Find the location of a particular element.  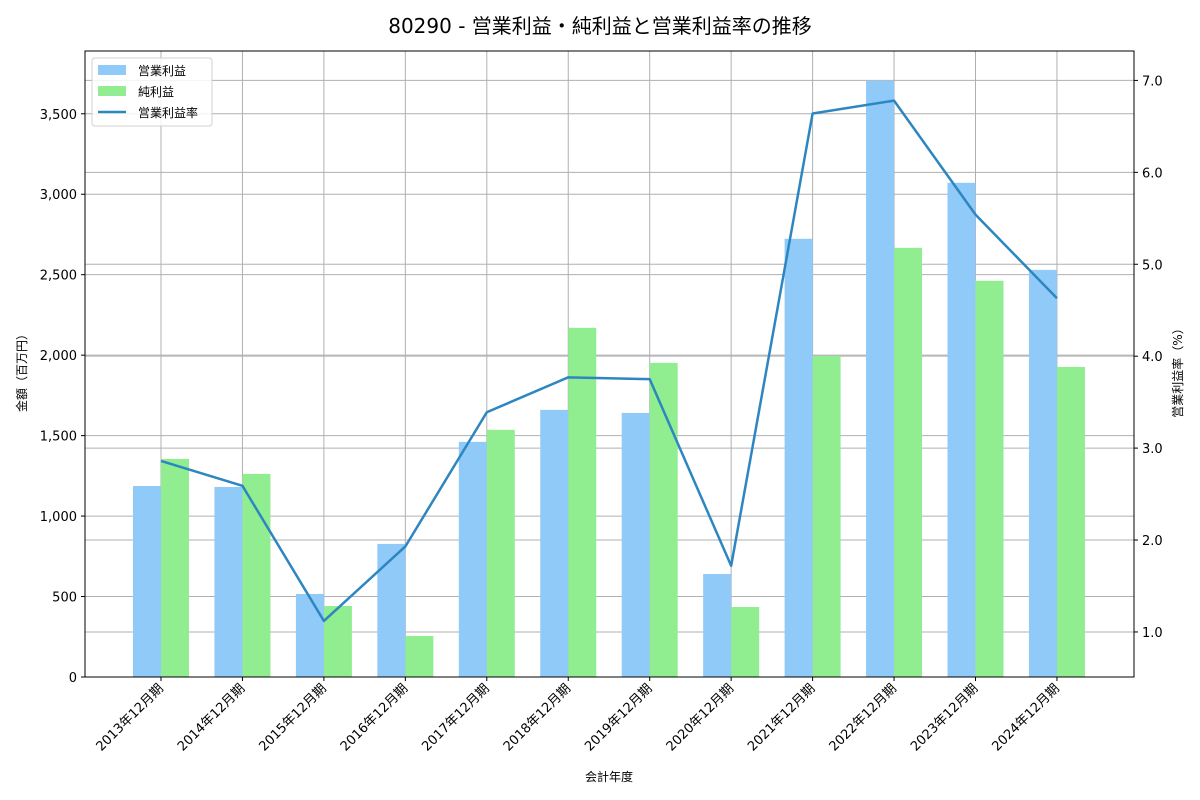

y-tick-label: 500 is located at coordinates (64, 598).